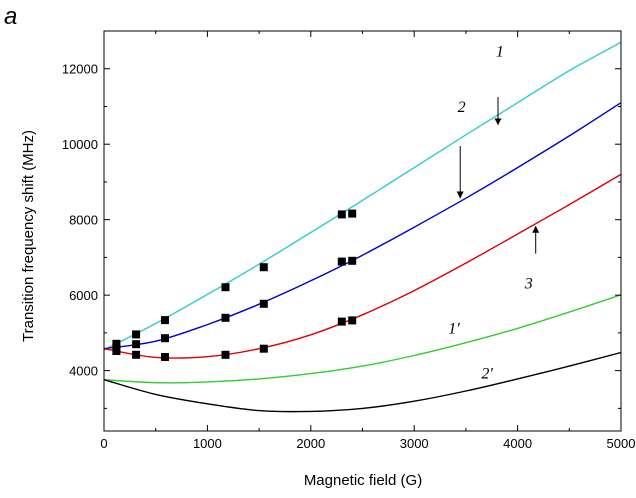 Image resolution: width=636 pixels, height=498 pixels. I want to click on y-tick-label: 8000, so click(83, 220).